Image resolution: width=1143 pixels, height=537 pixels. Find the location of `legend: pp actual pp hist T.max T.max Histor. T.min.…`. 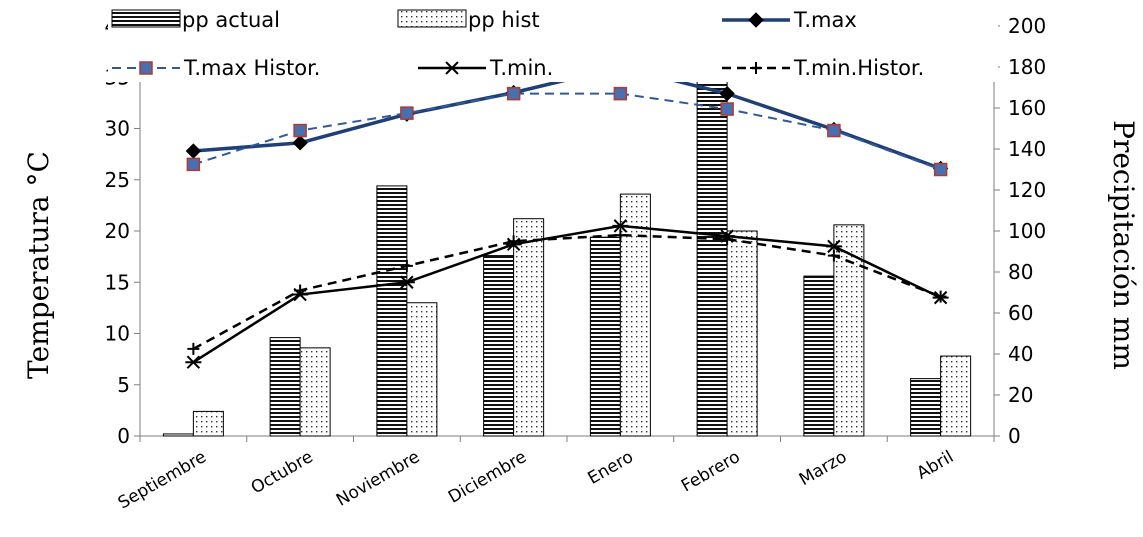

legend: pp actual pp hist T.max T.max Histor. T.min.… is located at coordinates (553, 41).